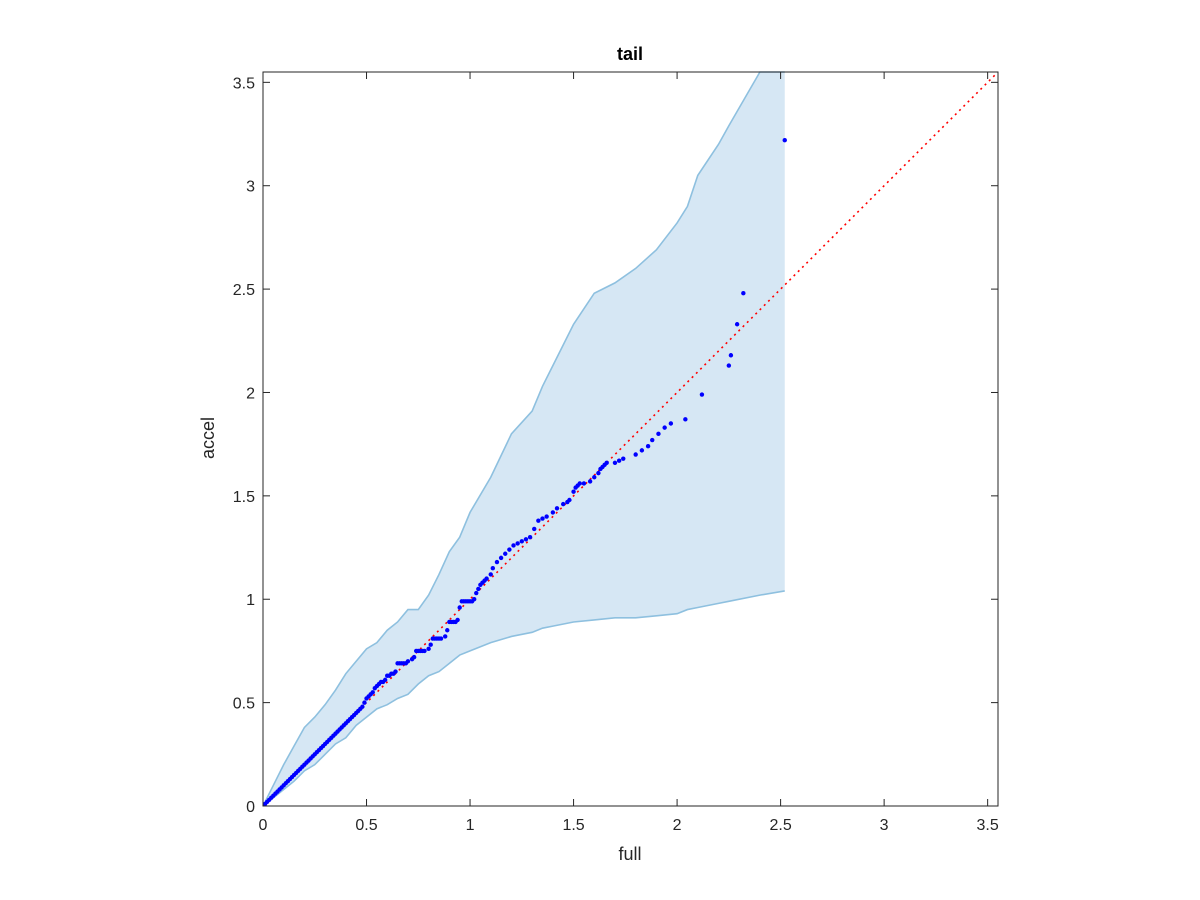  Describe the element at coordinates (884, 825) in the screenshot. I see `x-tick-label: 3` at that location.